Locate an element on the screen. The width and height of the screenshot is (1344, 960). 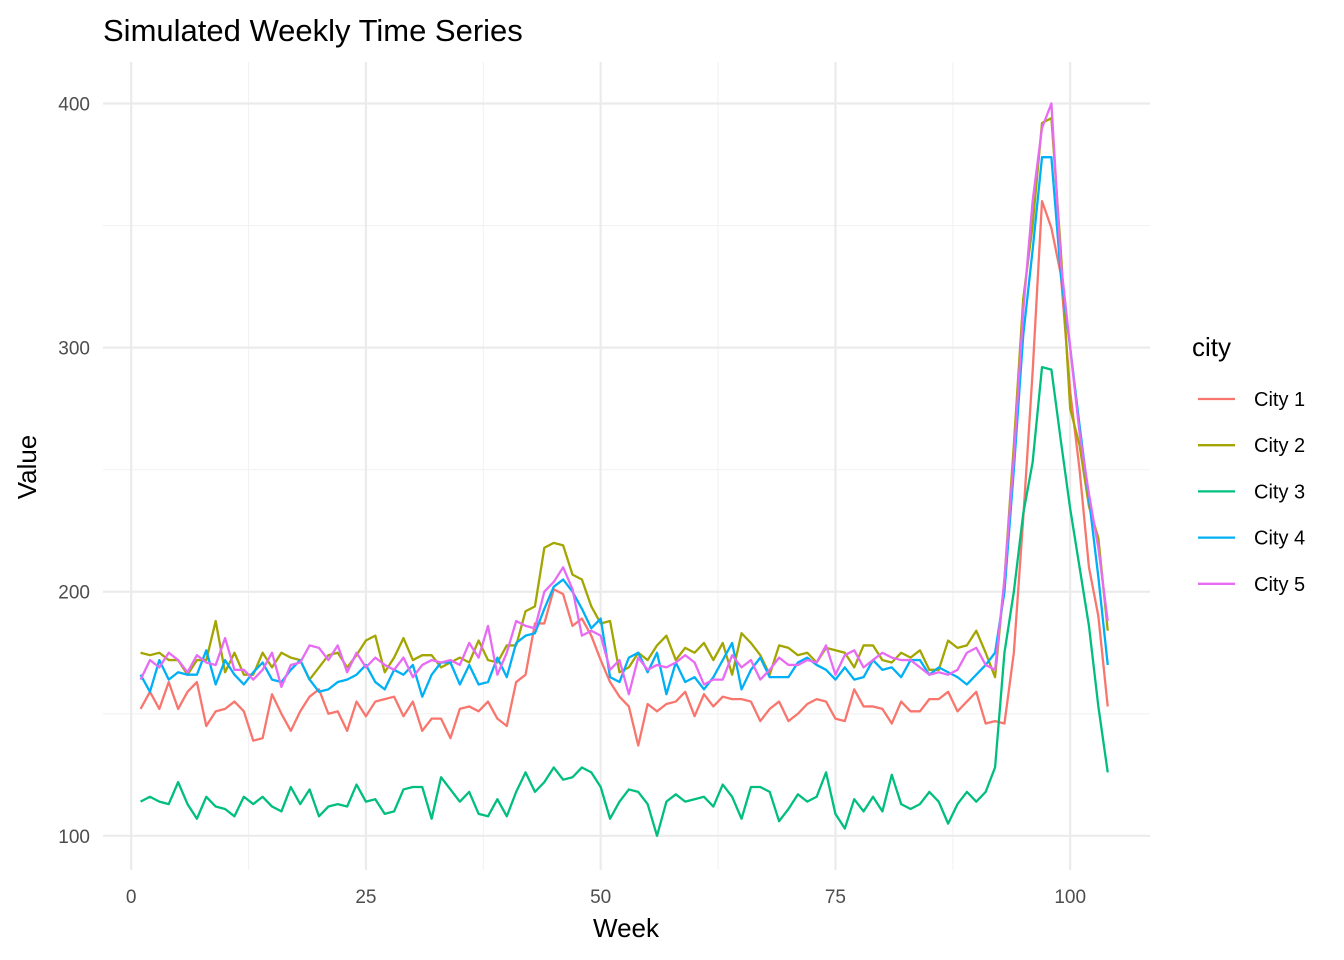
y-tick-label: 100 is located at coordinates (74, 837).